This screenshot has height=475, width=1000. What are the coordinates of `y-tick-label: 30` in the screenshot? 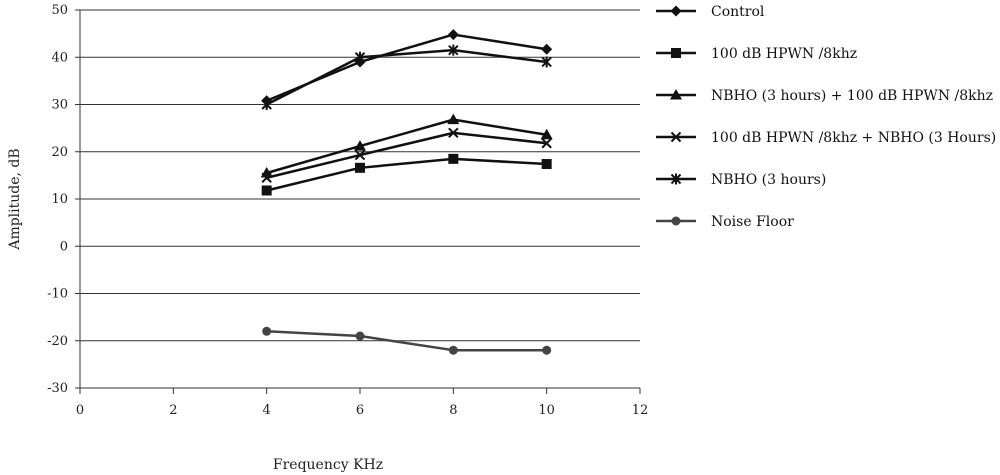 It's located at (59, 105).